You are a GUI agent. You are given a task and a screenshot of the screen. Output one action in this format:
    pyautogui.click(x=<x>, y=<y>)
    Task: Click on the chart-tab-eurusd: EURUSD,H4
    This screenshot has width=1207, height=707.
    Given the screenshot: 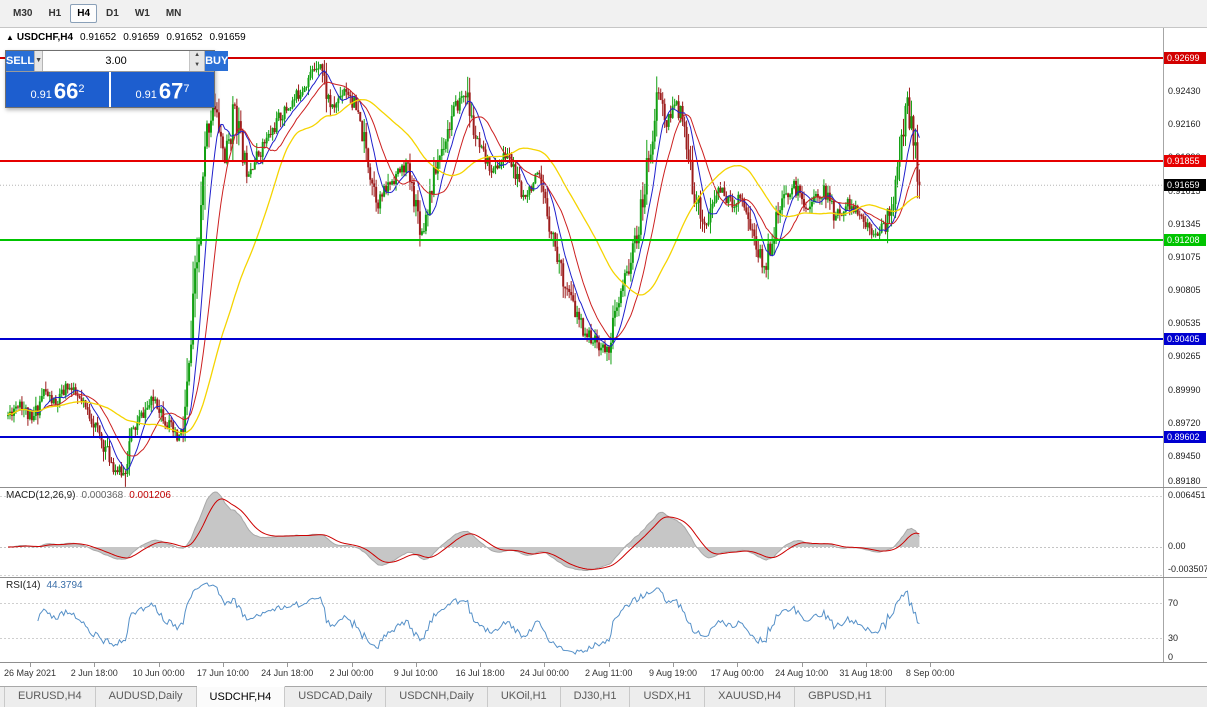 What is the action you would take?
    pyautogui.click(x=50, y=697)
    